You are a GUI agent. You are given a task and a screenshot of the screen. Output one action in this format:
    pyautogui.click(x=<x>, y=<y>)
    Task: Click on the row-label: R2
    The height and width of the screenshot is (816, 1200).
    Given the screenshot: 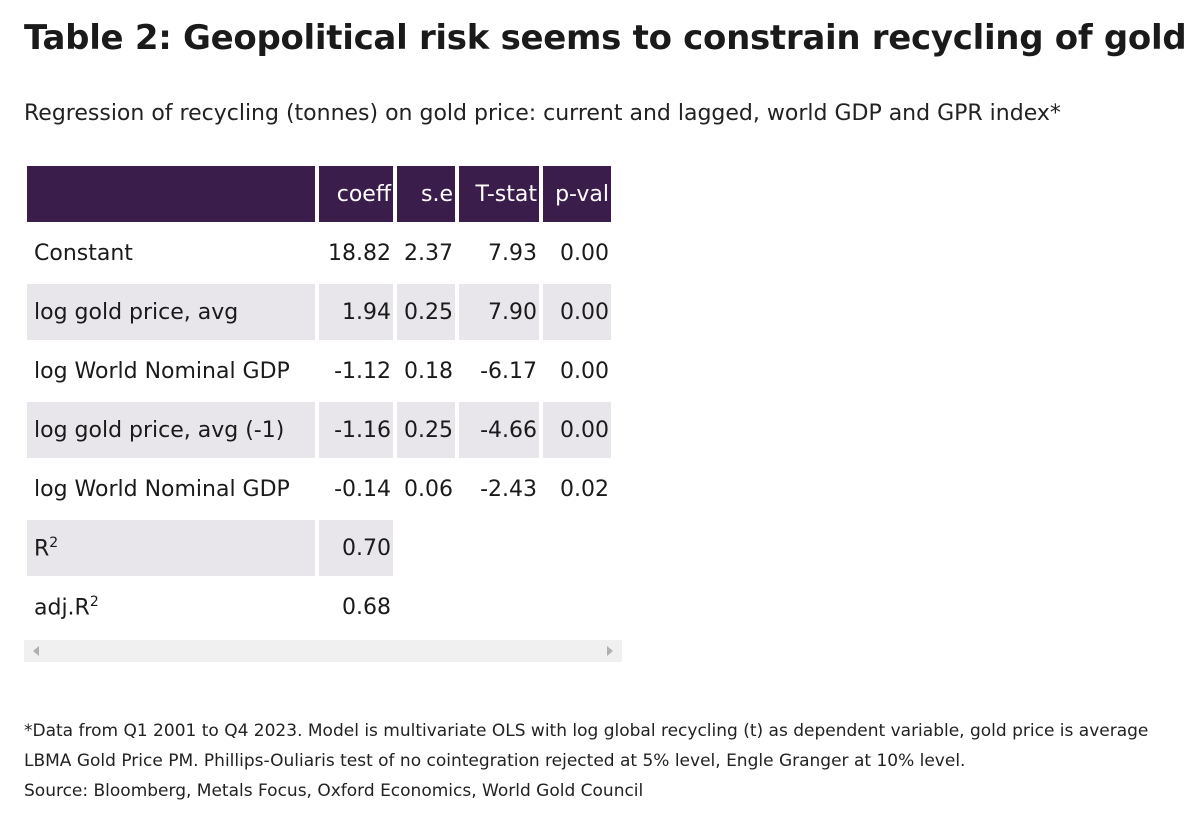 What is the action you would take?
    pyautogui.click(x=171, y=548)
    